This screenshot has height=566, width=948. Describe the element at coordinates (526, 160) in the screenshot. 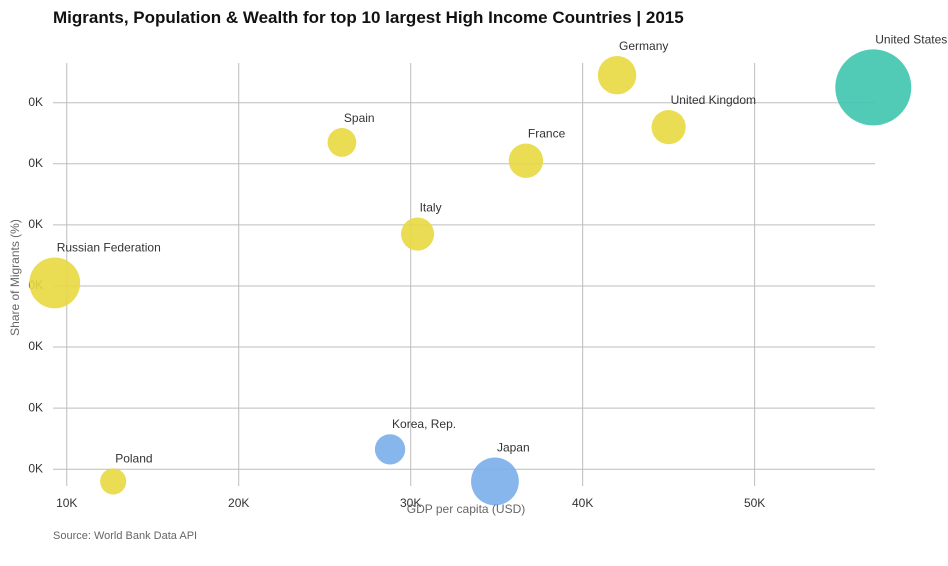

I see `bubble-france` at that location.